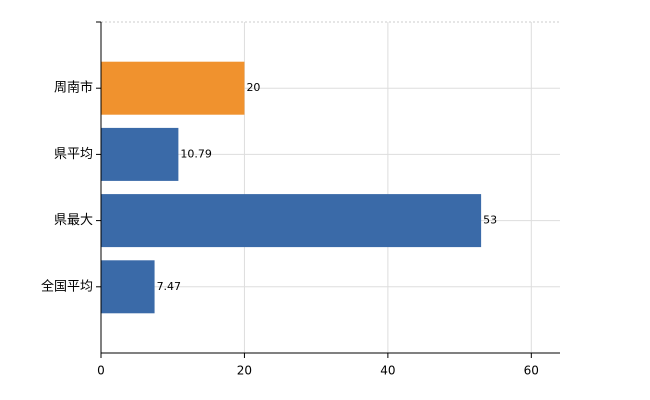 This screenshot has width=650, height=400. I want to click on value-label: 53, so click(490, 220).